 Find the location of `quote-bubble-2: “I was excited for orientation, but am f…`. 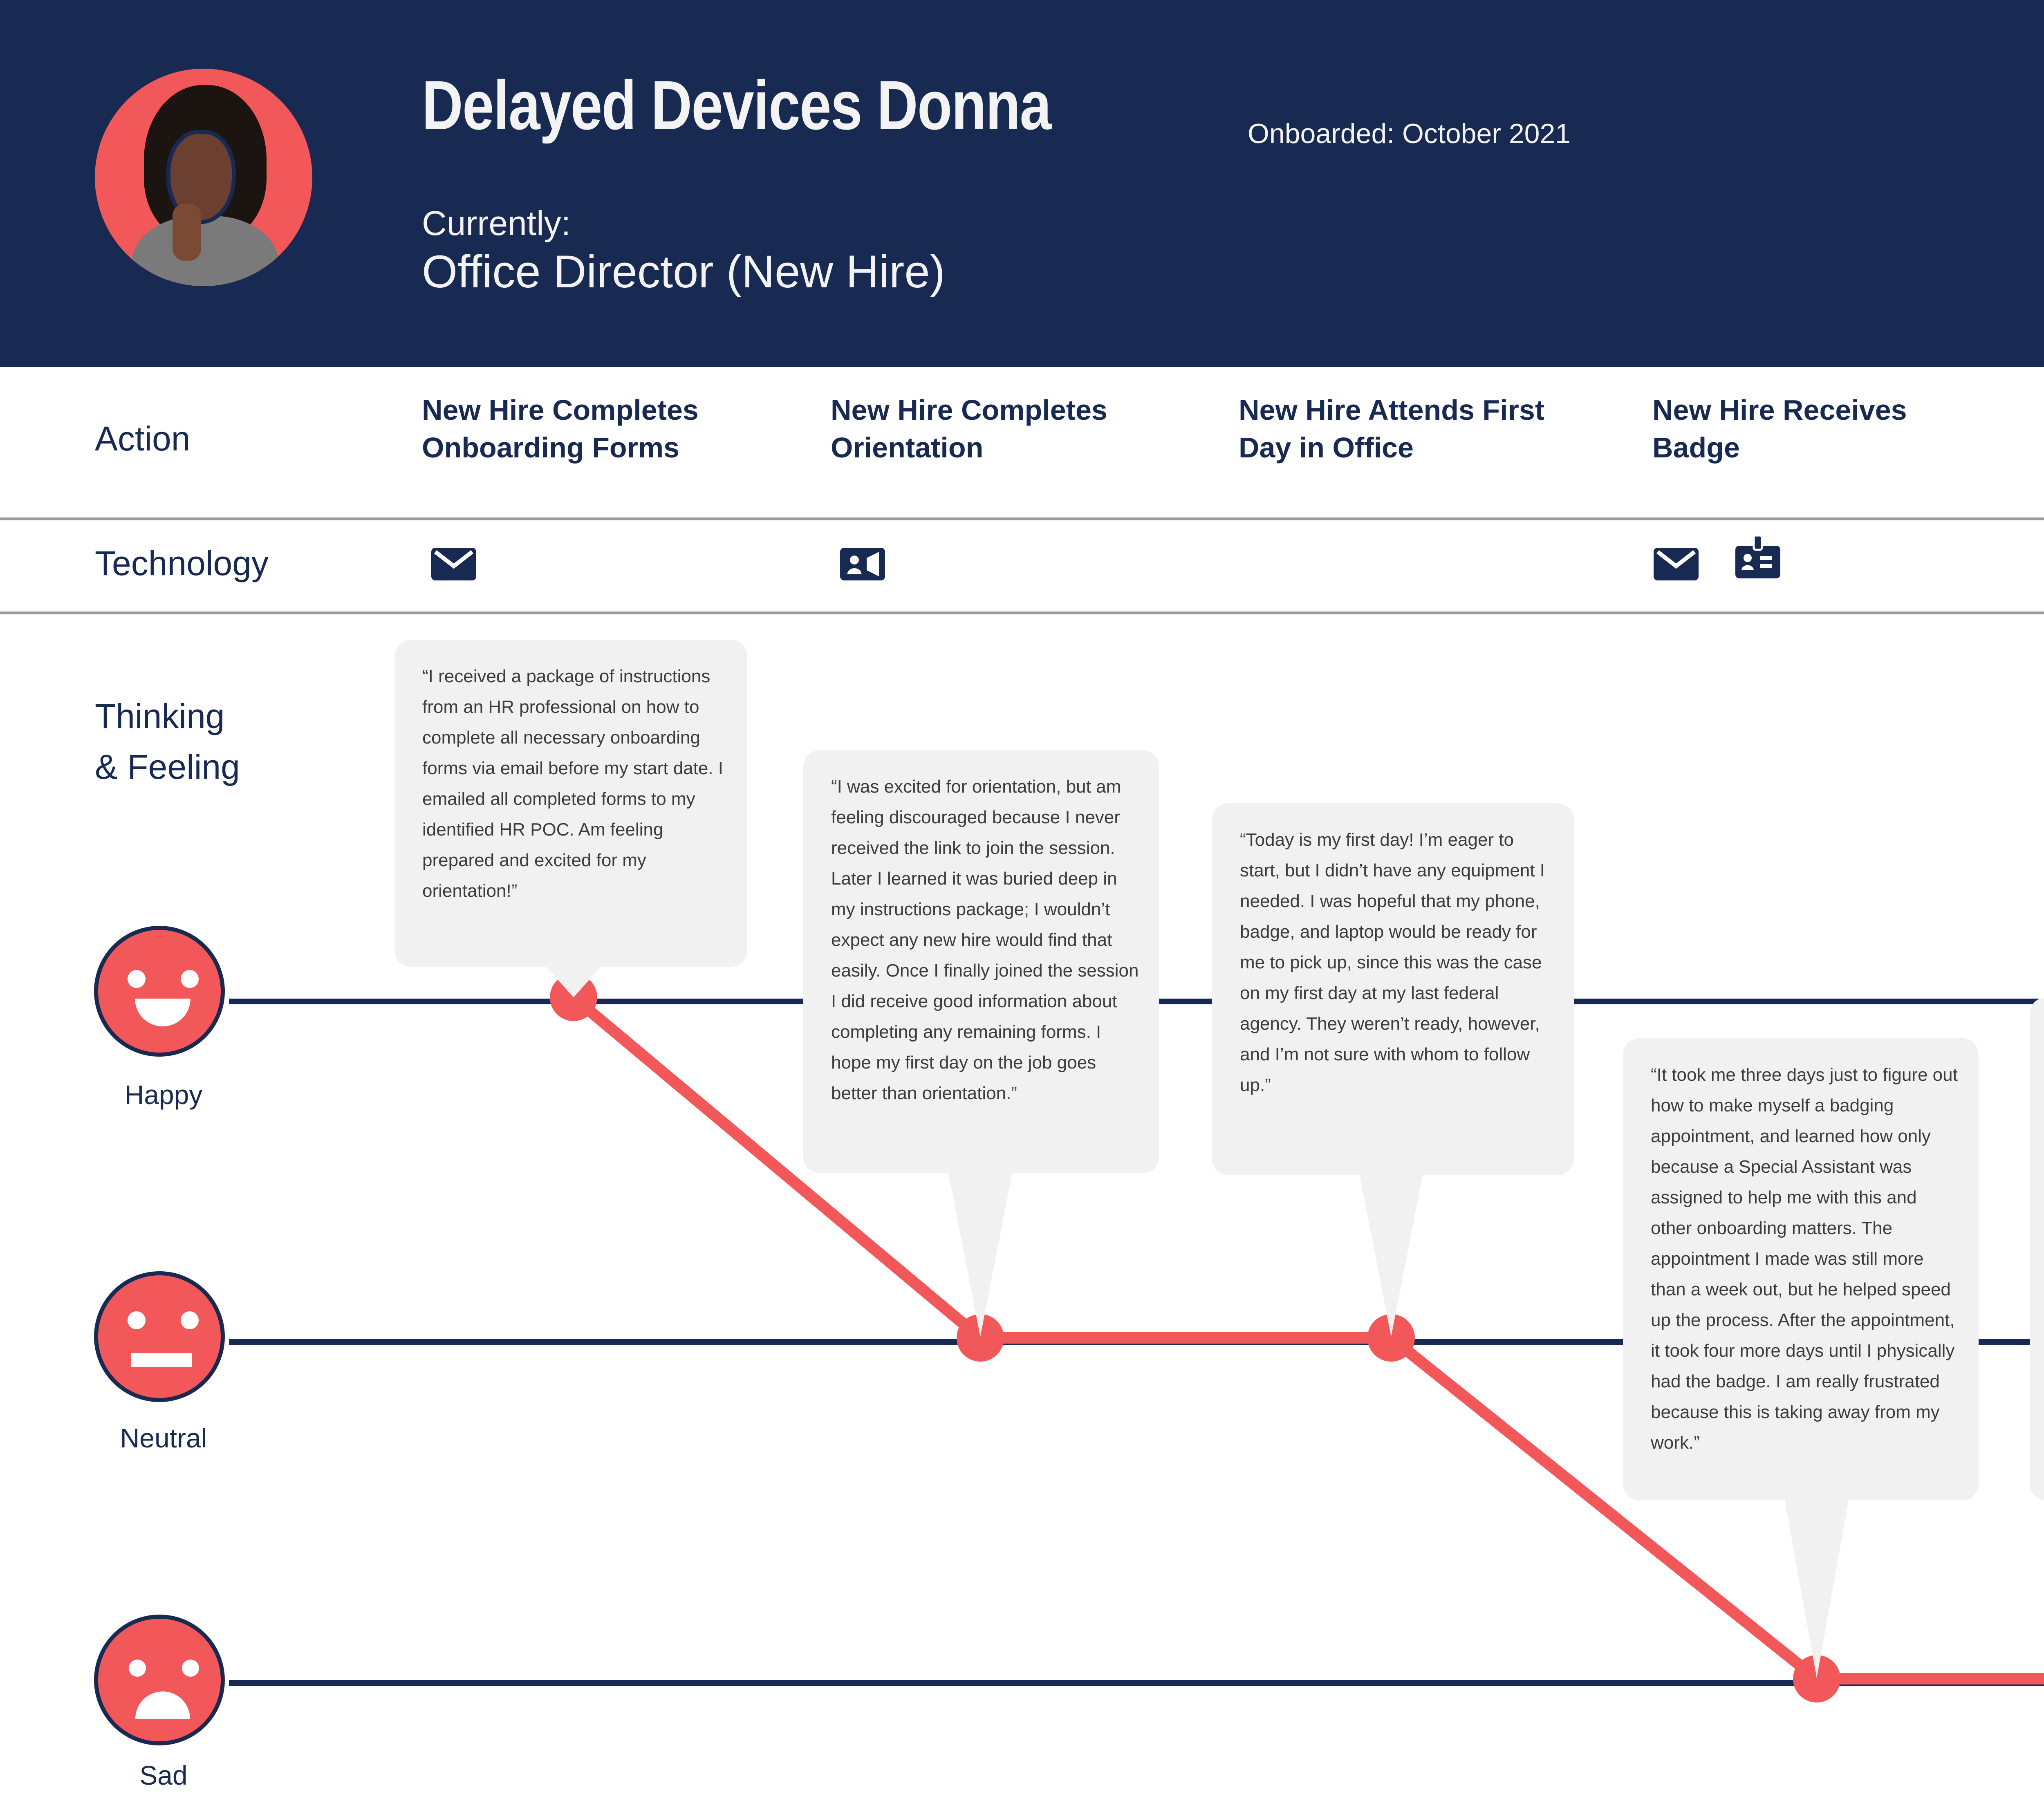

quote-bubble-2: “I was excited for orientation, but am f… is located at coordinates (981, 961).